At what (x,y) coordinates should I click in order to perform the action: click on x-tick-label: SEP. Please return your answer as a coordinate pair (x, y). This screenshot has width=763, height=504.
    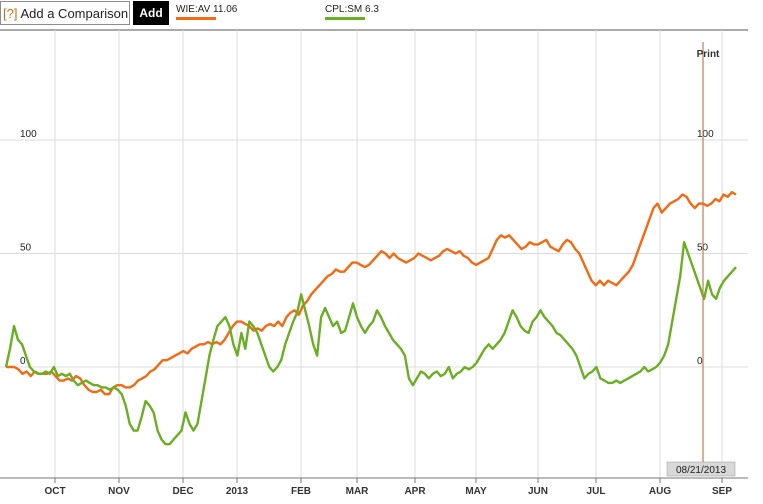
    Looking at the image, I should click on (722, 491).